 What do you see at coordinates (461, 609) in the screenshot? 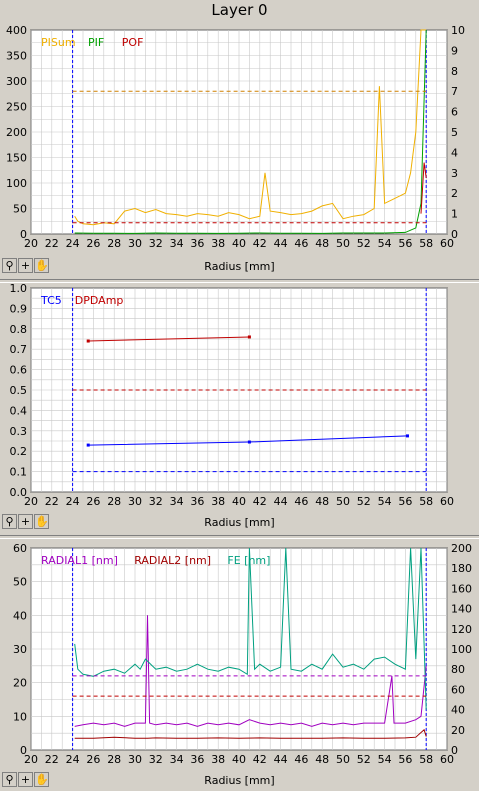
I see `y2-tick-label: 140` at bounding box center [461, 609].